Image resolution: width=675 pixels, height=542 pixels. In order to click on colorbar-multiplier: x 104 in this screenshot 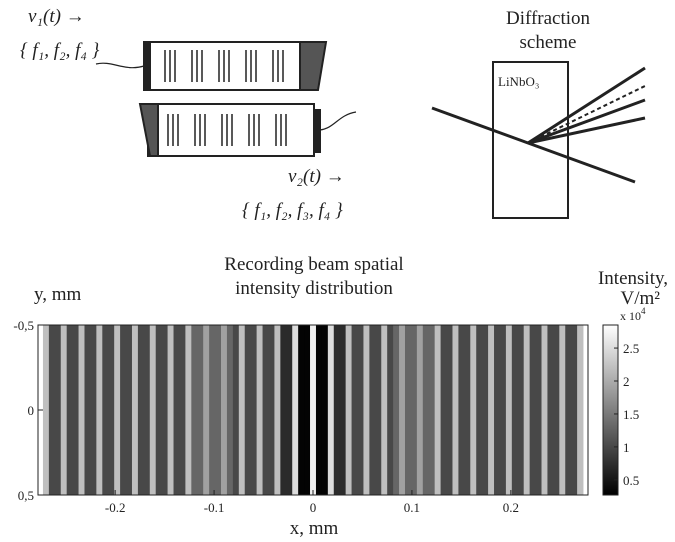, I will do `click(633, 314)`.